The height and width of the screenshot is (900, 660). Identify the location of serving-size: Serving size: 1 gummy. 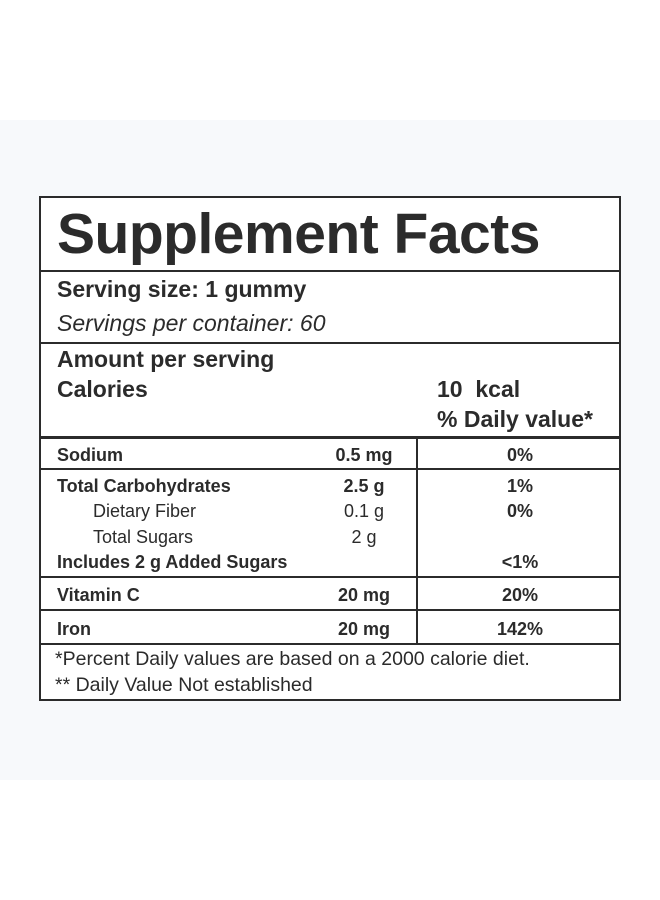
(182, 289).